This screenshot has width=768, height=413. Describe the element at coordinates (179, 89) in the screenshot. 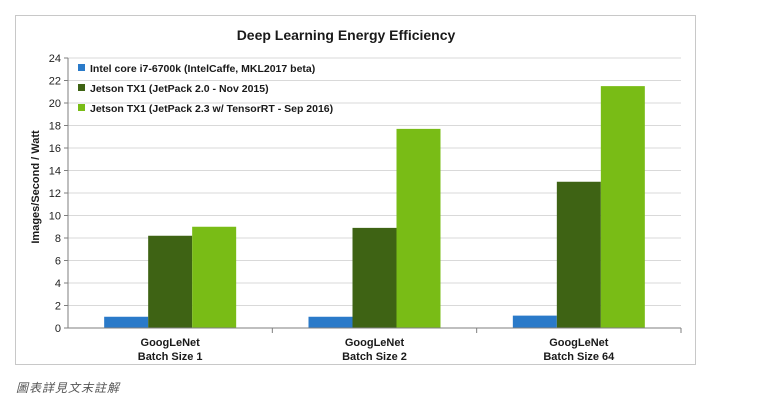

I see `legend-label: Jetson TX1 (JetPack 2.0 - Nov 2015)` at that location.